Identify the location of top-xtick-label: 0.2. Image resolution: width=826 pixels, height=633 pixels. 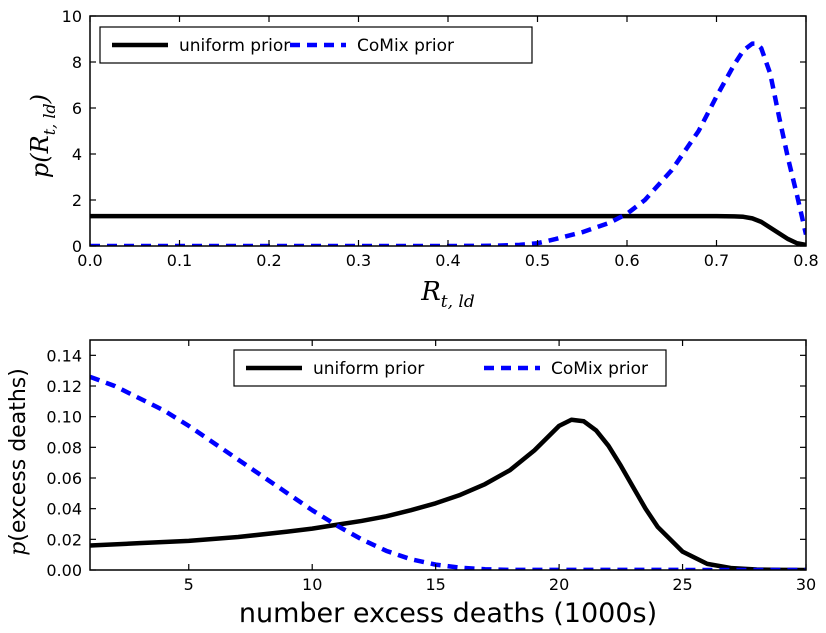
(268, 260).